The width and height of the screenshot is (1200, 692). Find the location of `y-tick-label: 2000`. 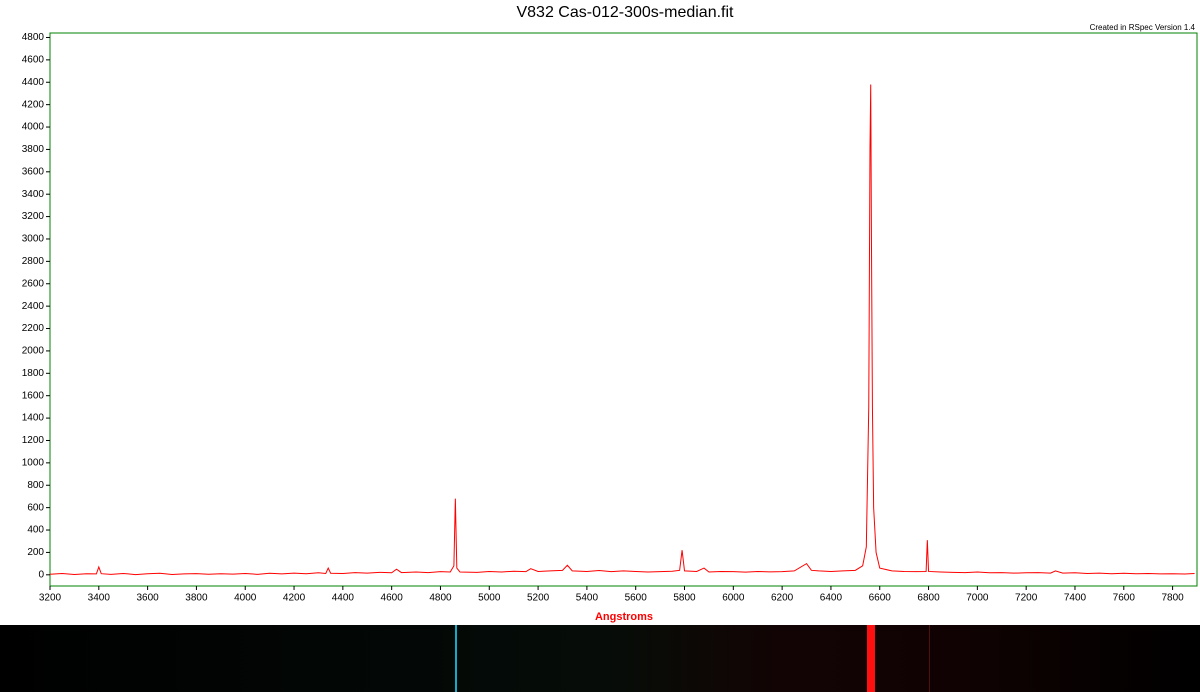

y-tick-label: 2000 is located at coordinates (33, 351).